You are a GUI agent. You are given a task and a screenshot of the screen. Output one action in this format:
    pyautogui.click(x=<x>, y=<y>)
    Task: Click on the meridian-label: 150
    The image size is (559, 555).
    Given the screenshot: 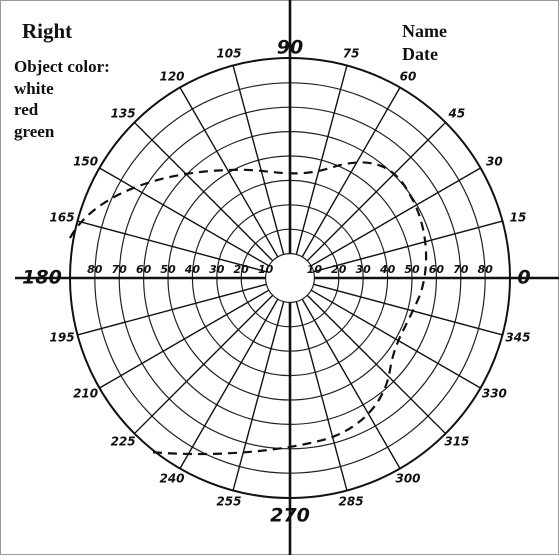 What is the action you would take?
    pyautogui.click(x=85, y=162)
    